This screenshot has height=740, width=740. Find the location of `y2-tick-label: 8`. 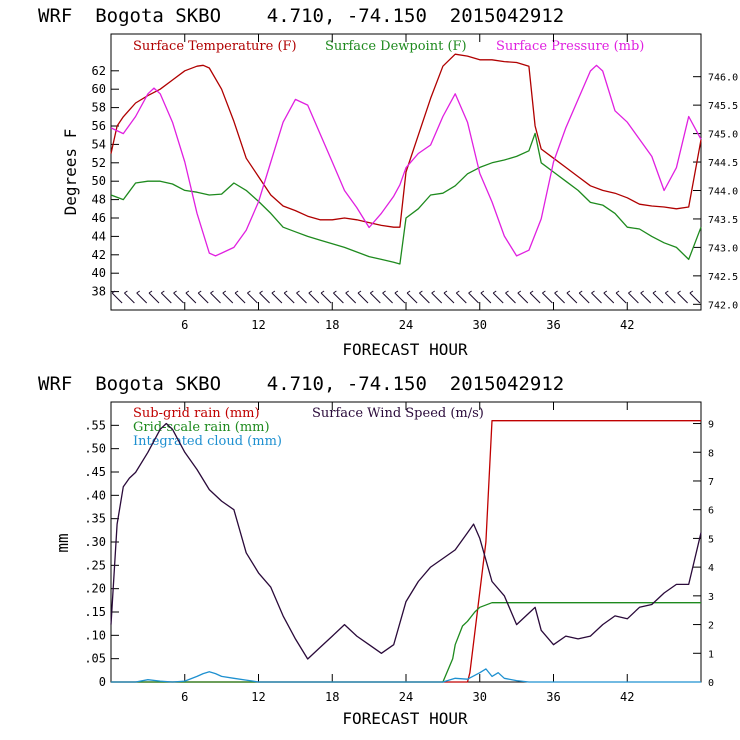

y2-tick-label: 8 is located at coordinates (711, 453).